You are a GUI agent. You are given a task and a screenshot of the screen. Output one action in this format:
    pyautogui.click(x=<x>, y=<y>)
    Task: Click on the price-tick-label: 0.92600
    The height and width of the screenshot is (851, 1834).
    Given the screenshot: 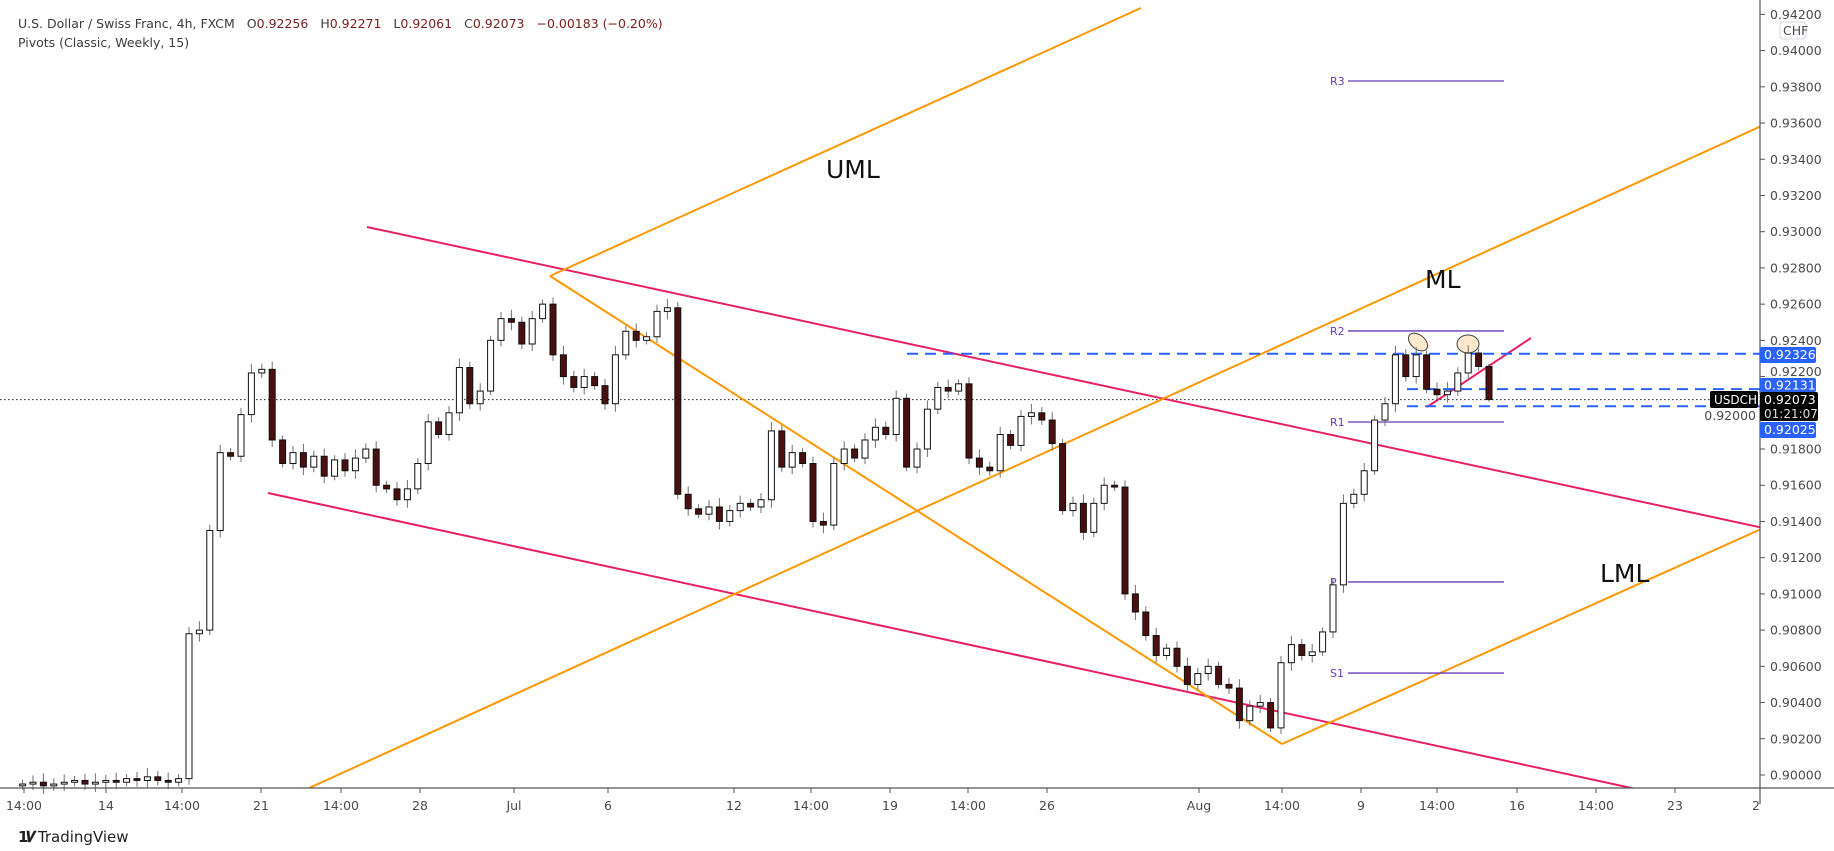 What is the action you would take?
    pyautogui.click(x=1796, y=304)
    